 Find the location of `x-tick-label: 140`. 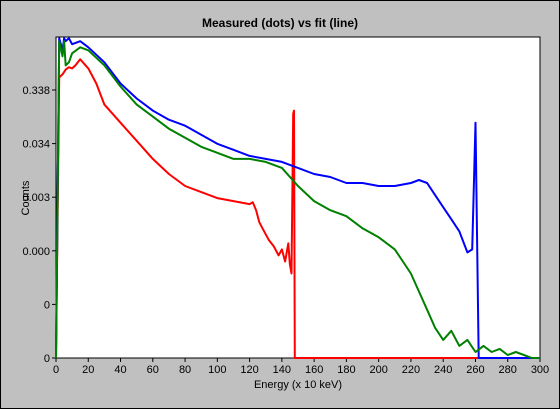

x-tick-label: 140 is located at coordinates (282, 370).